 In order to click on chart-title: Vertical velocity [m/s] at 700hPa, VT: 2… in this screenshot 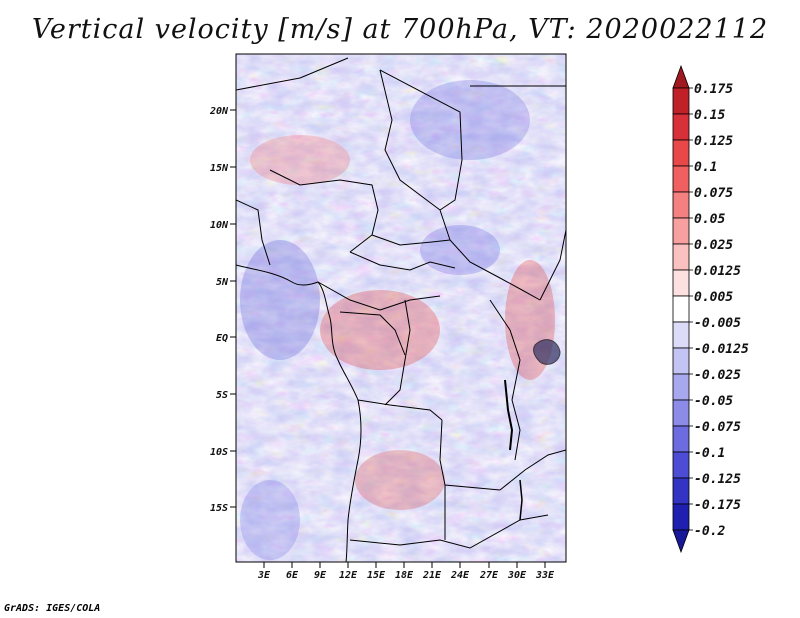, I will do `click(400, 29)`.